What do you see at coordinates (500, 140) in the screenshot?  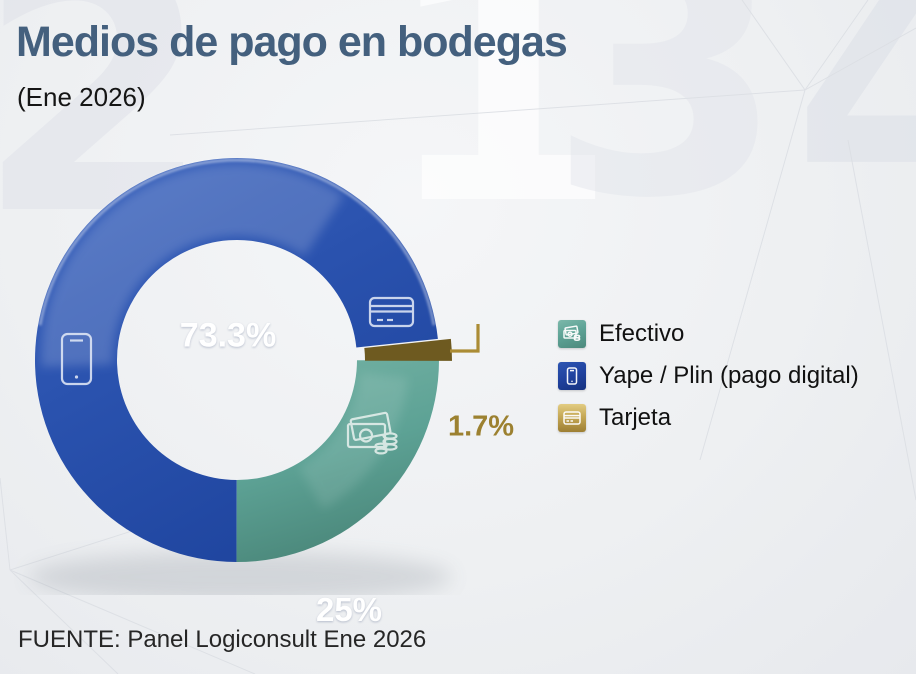 I see `watermark-digit: 1` at bounding box center [500, 140].